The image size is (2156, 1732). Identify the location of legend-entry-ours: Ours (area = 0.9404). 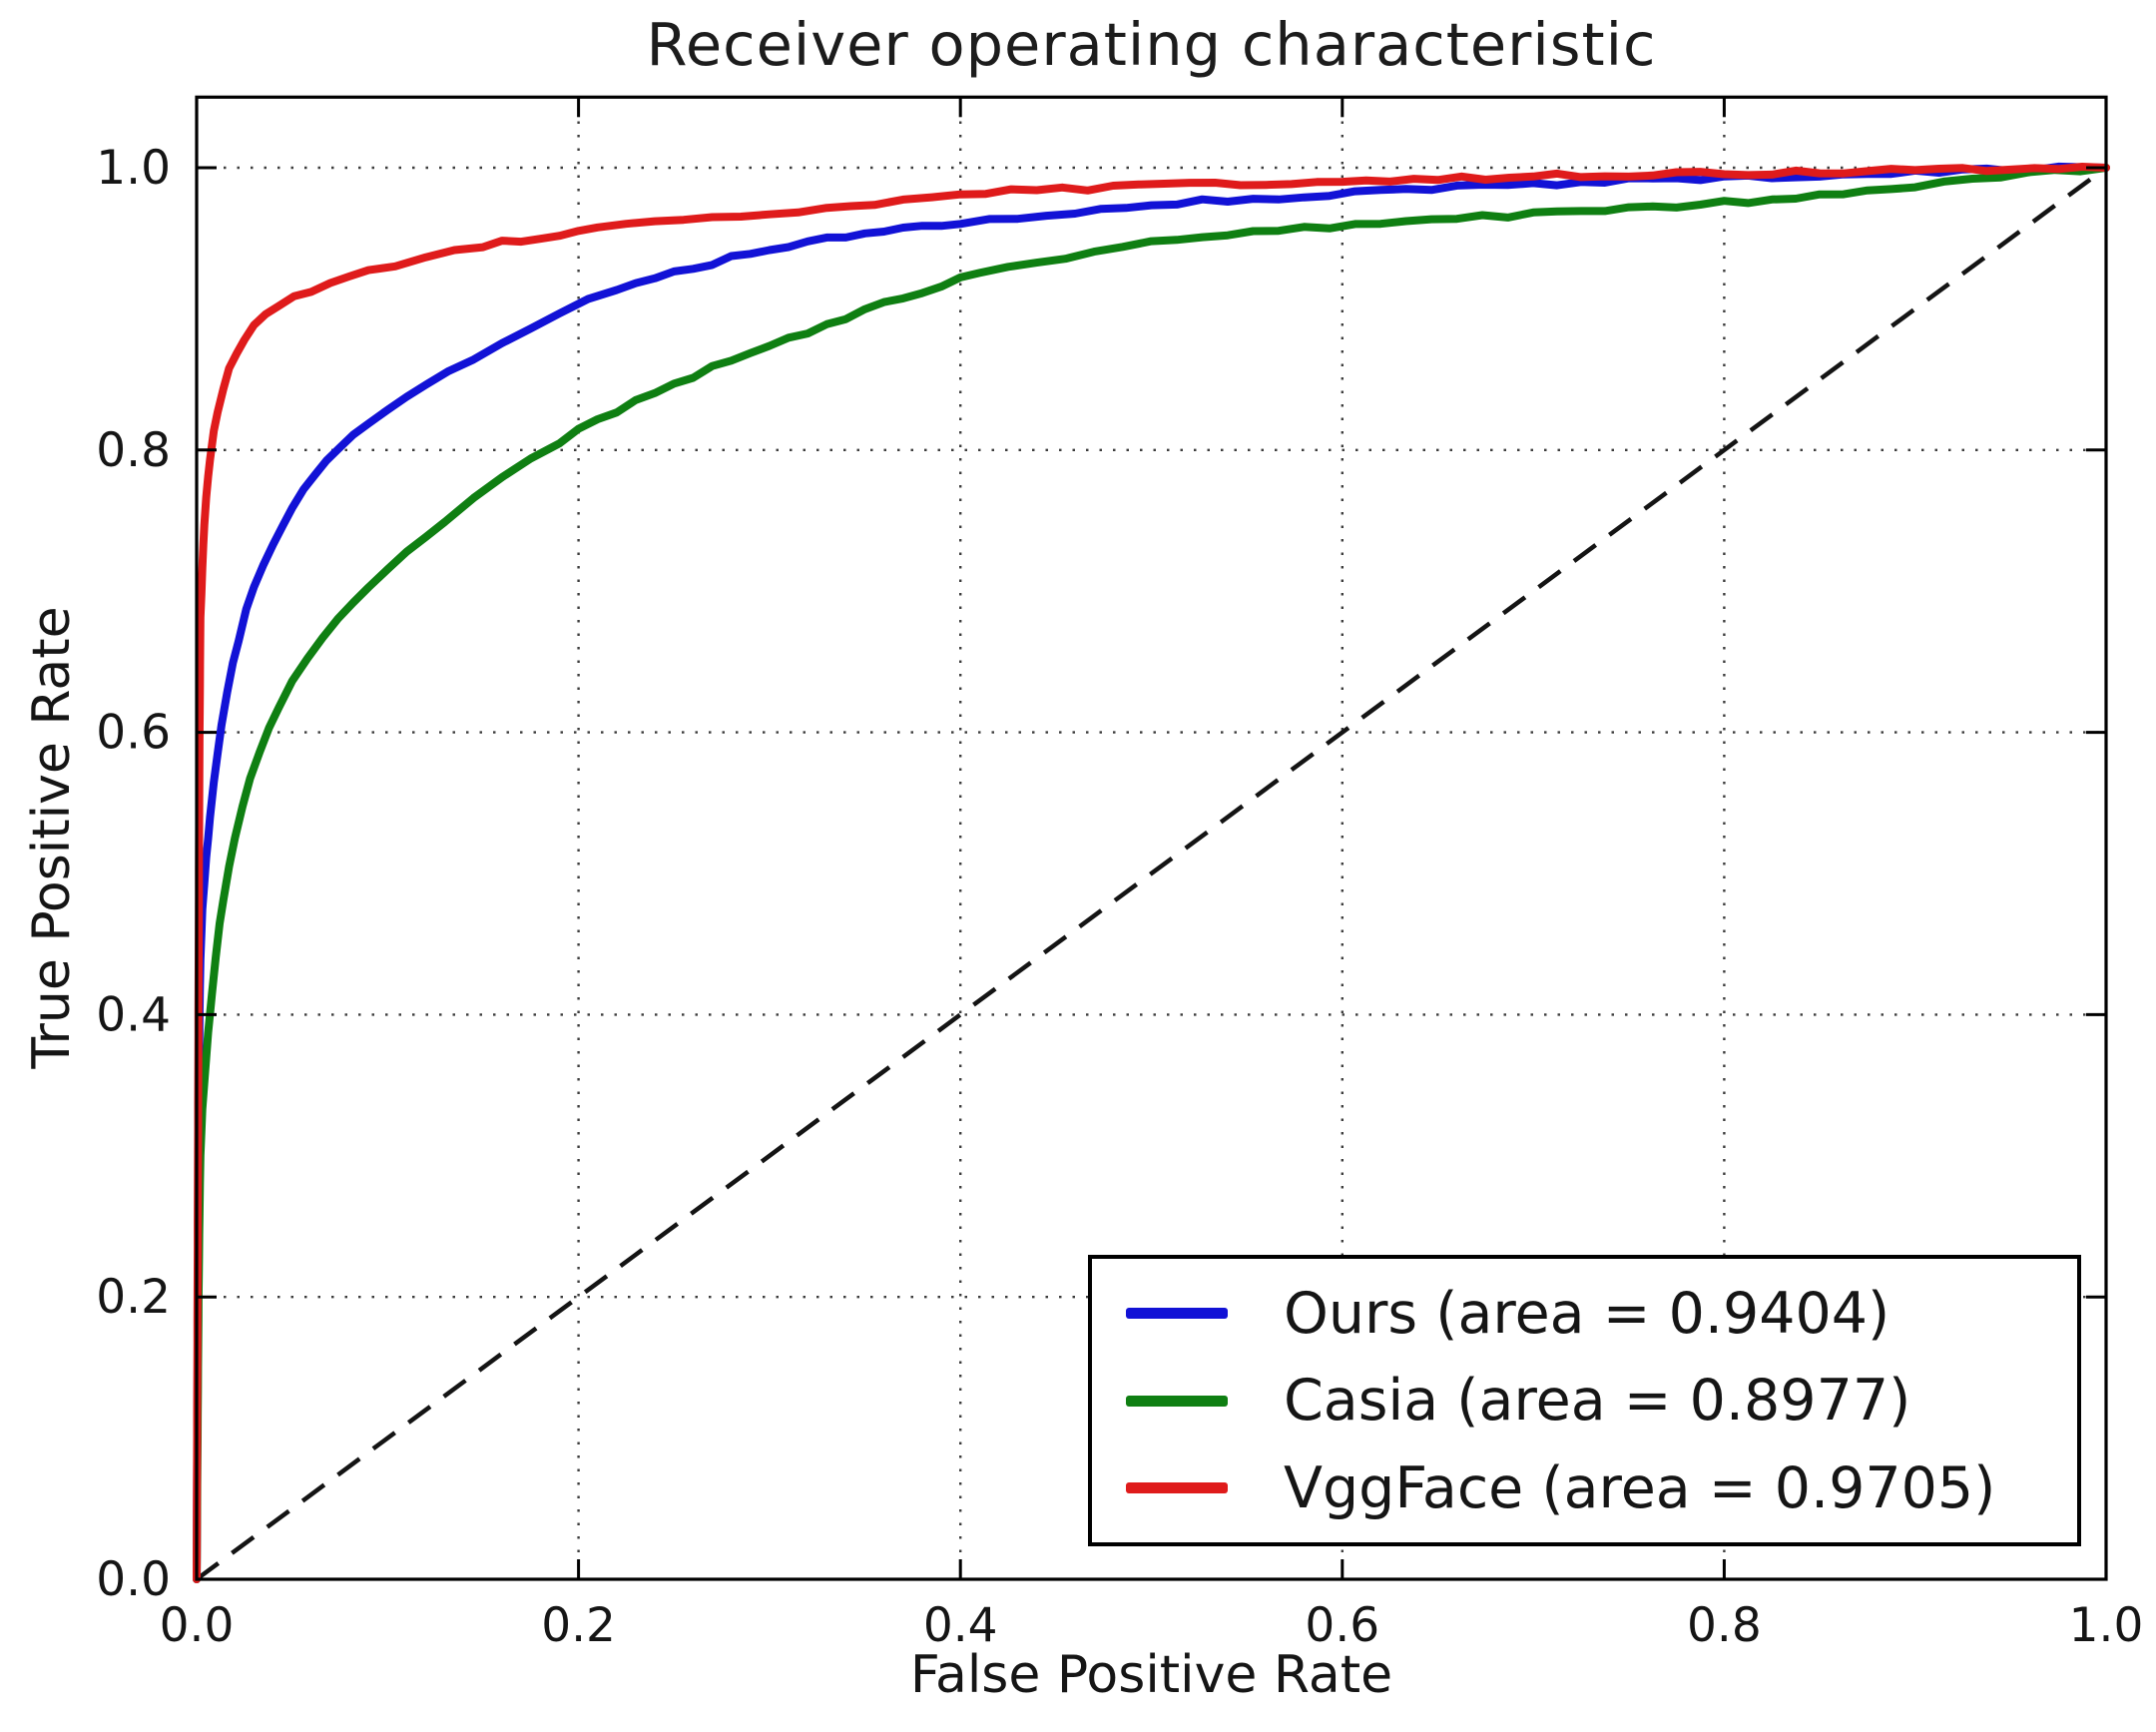
(1601, 1314).